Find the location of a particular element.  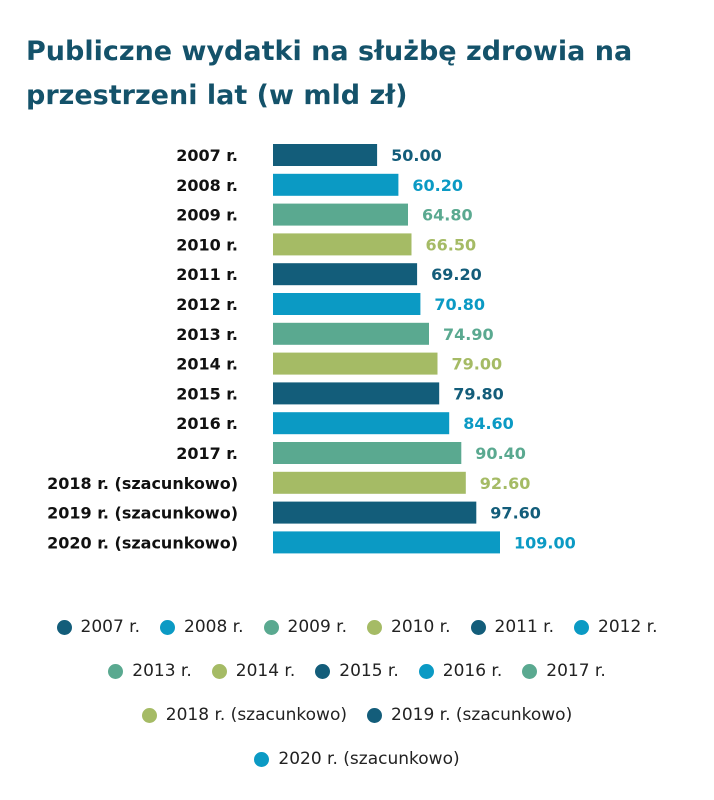

legend-item-11: 2018 r. (szacunkowo) is located at coordinates (244, 715).